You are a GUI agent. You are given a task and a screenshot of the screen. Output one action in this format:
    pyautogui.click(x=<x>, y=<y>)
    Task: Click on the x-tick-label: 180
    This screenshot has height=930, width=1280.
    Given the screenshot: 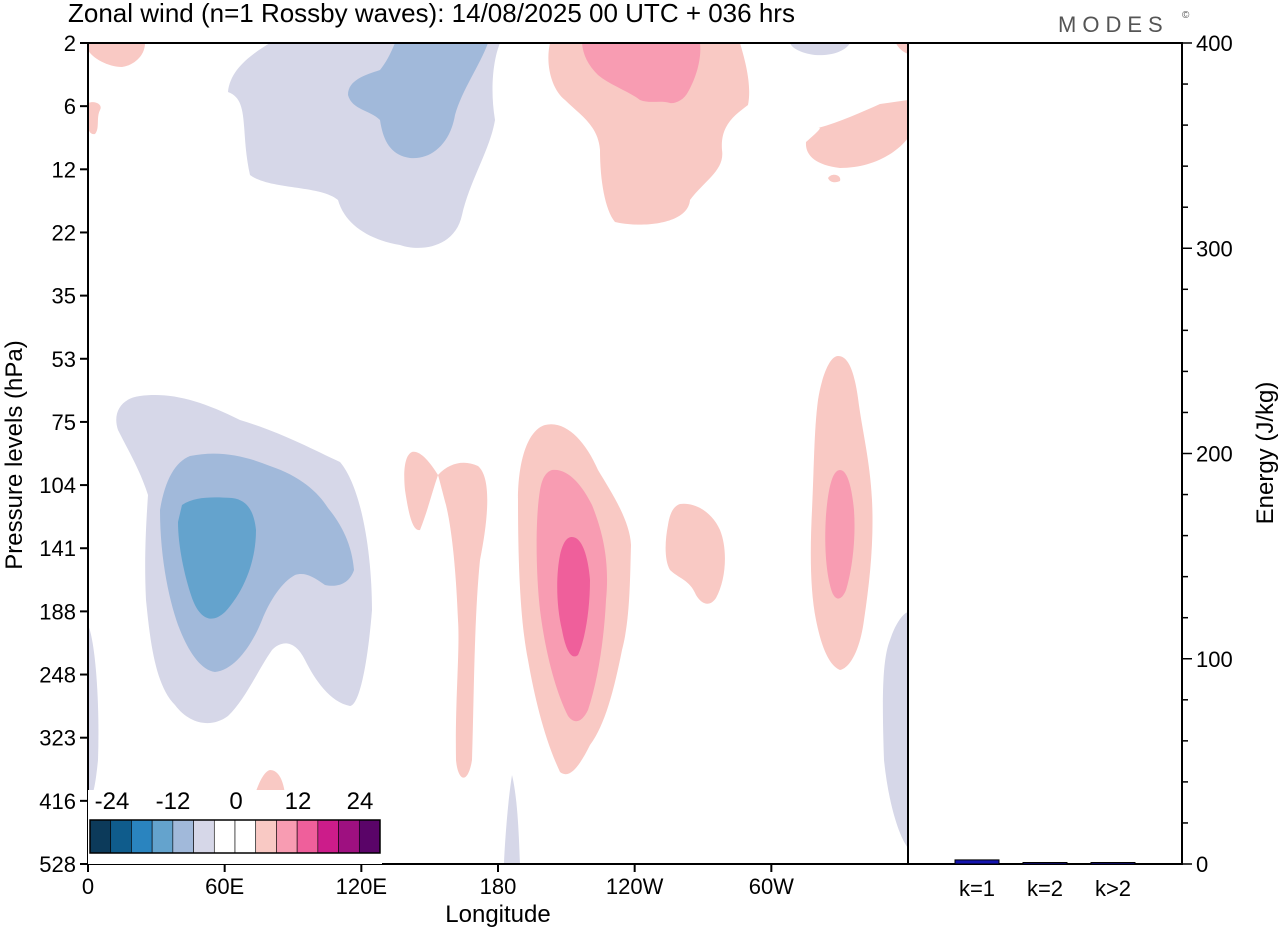 What is the action you would take?
    pyautogui.click(x=498, y=886)
    